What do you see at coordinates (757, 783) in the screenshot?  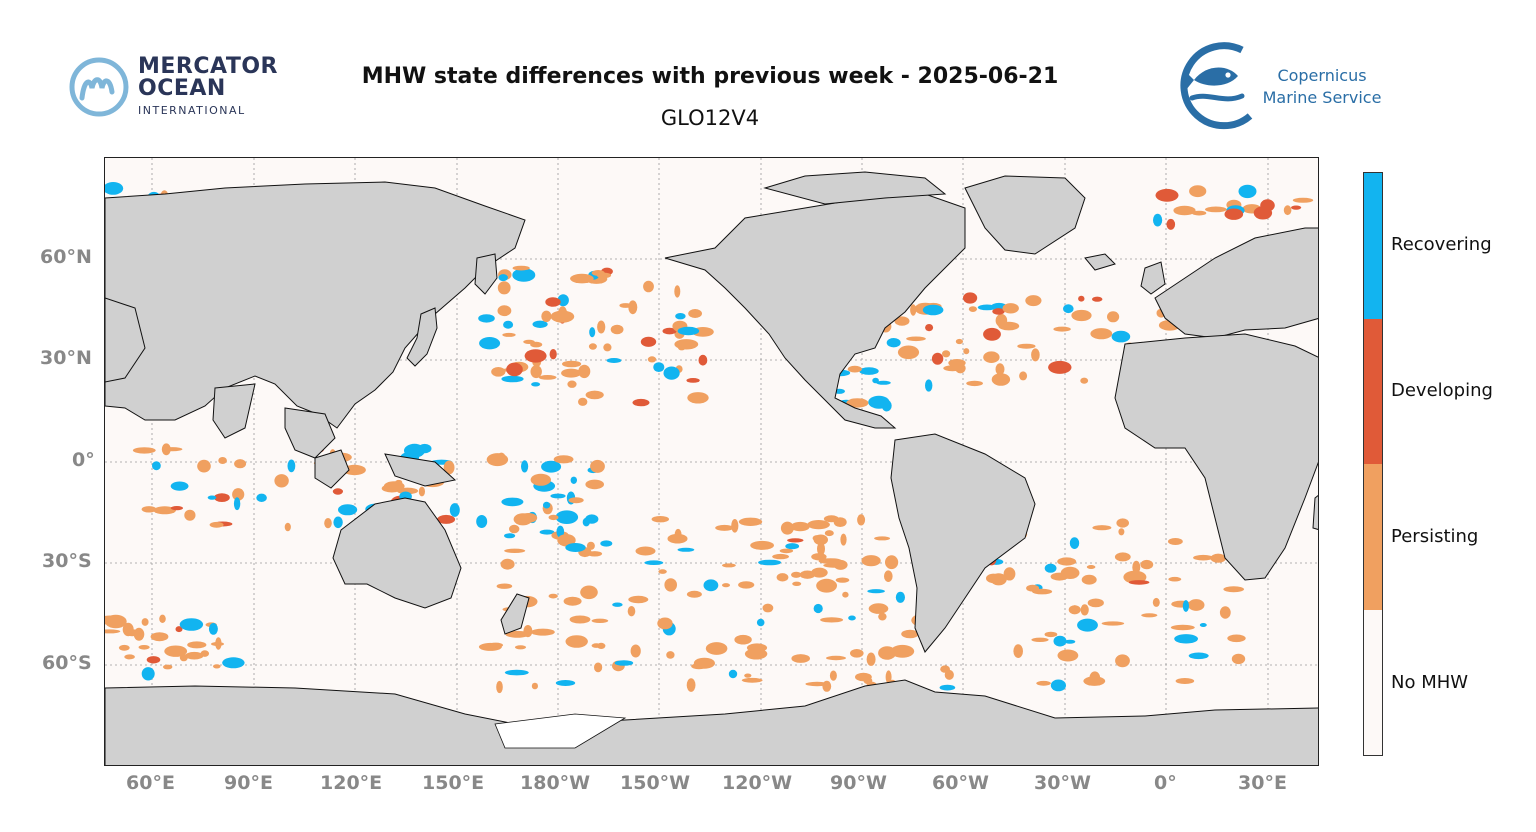 I see `lon-tick-120w: 120°W` at bounding box center [757, 783].